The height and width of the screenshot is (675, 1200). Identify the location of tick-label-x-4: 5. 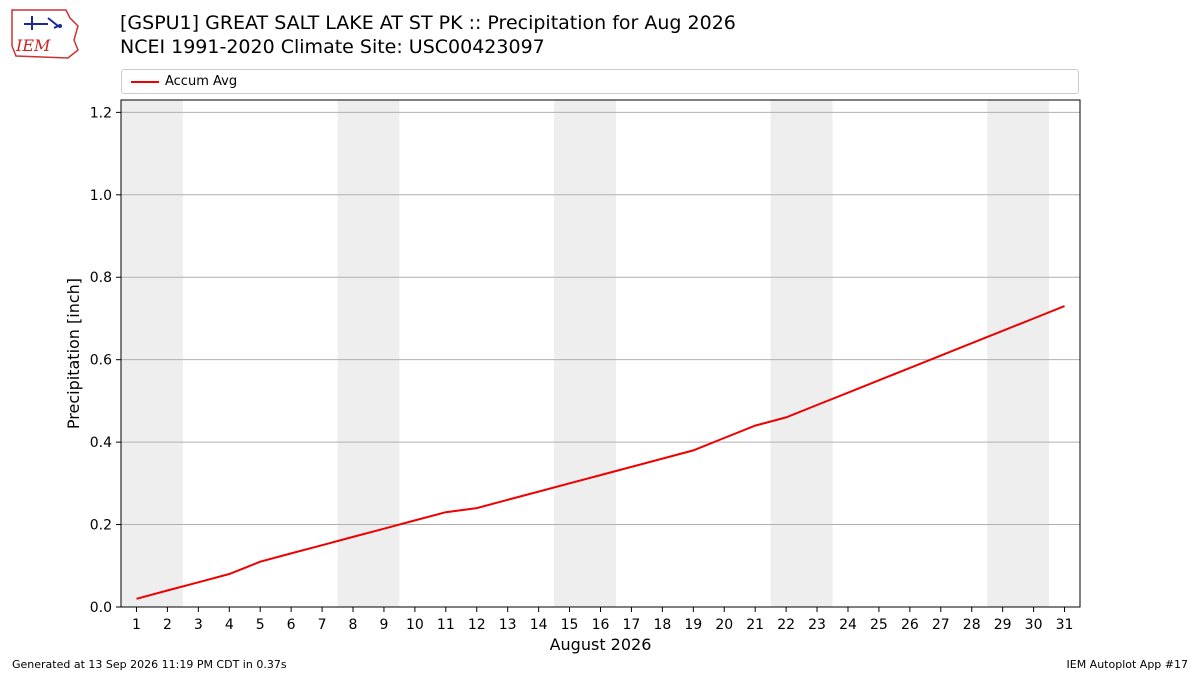
(260, 625).